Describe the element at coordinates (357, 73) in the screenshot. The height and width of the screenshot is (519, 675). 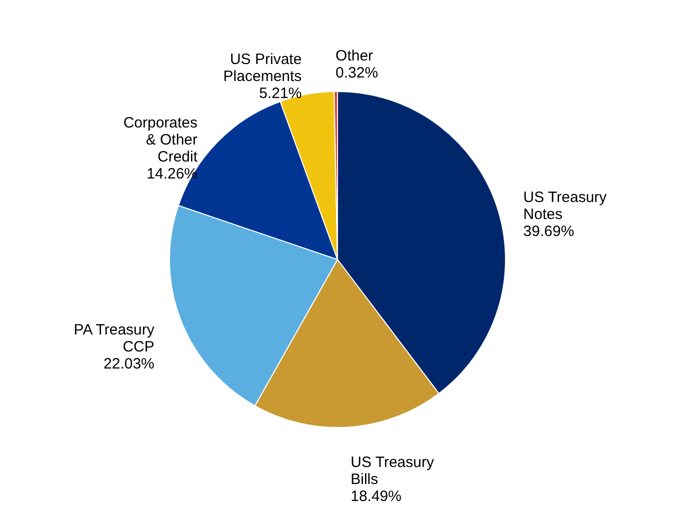
I see `data-label: 0.32%` at that location.